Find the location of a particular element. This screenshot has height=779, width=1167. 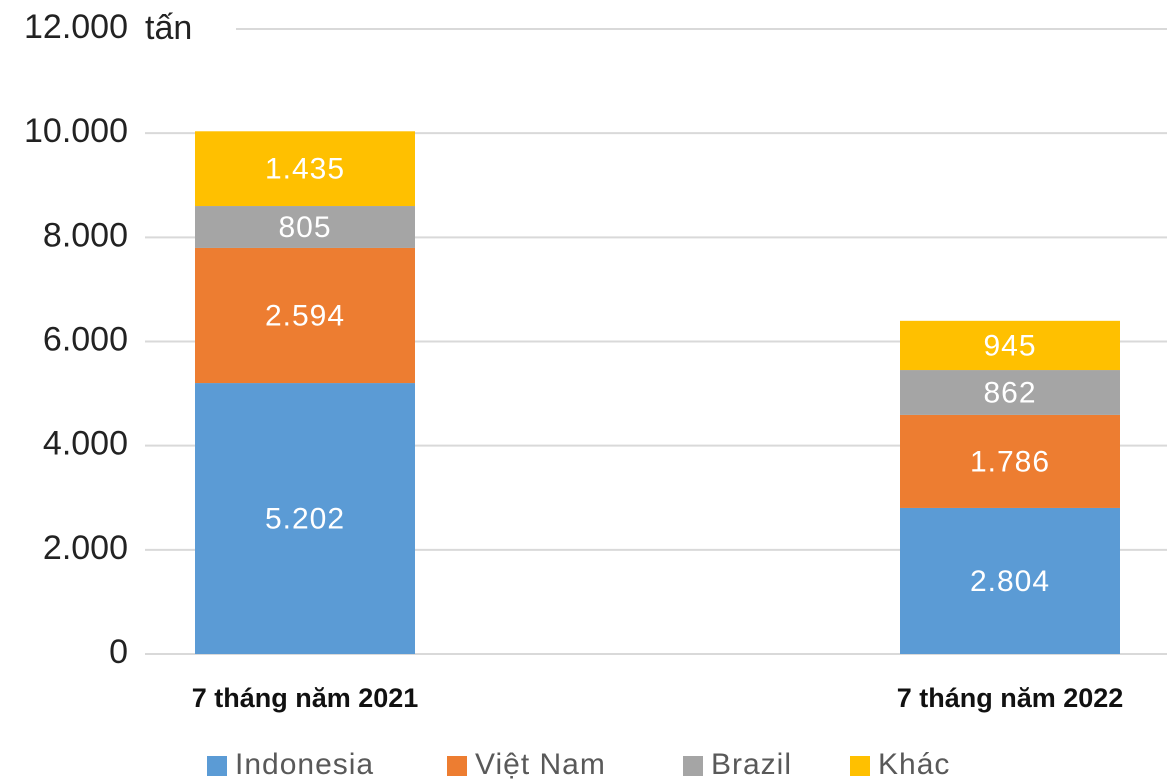

data-label: 1.786 is located at coordinates (1010, 461).